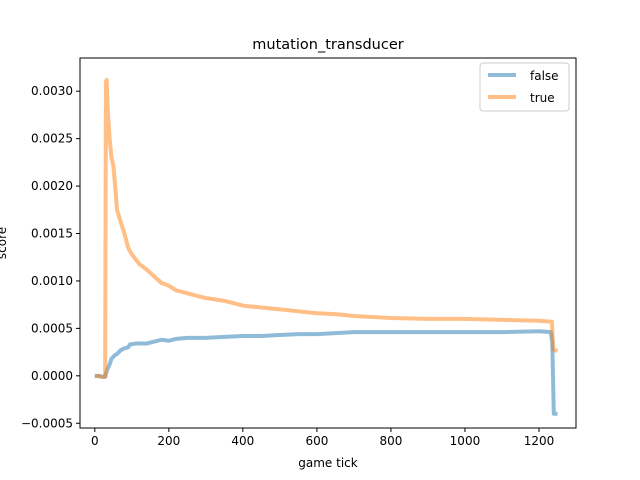 This screenshot has height=480, width=640. What do you see at coordinates (95, 441) in the screenshot?
I see `x-tick-label: 0` at bounding box center [95, 441].